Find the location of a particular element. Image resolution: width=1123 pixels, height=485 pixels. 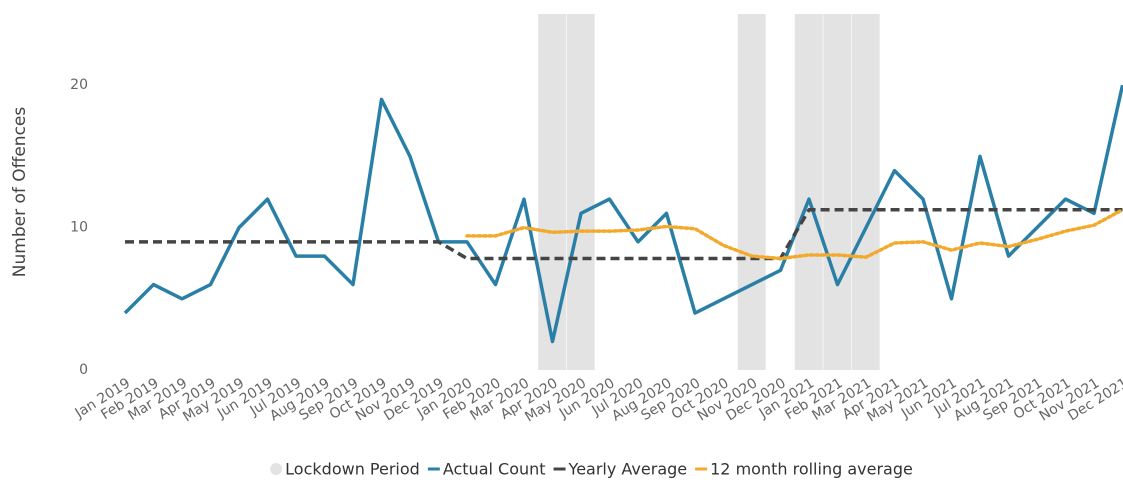

legend-item: 12 month rolling average is located at coordinates (804, 469).